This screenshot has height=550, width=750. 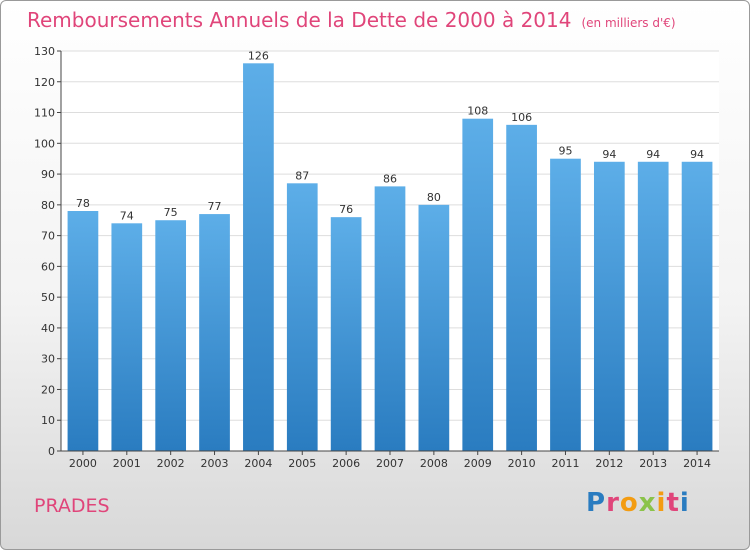 I want to click on data-label: 126, so click(x=258, y=55).